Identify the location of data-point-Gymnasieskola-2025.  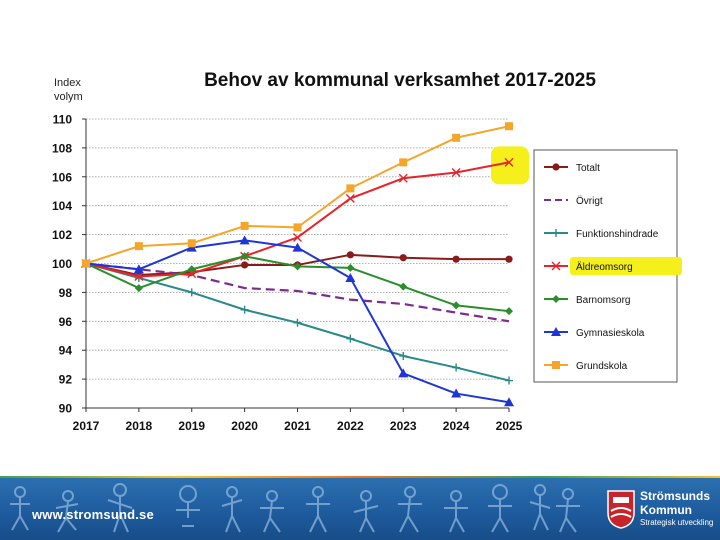
(509, 402).